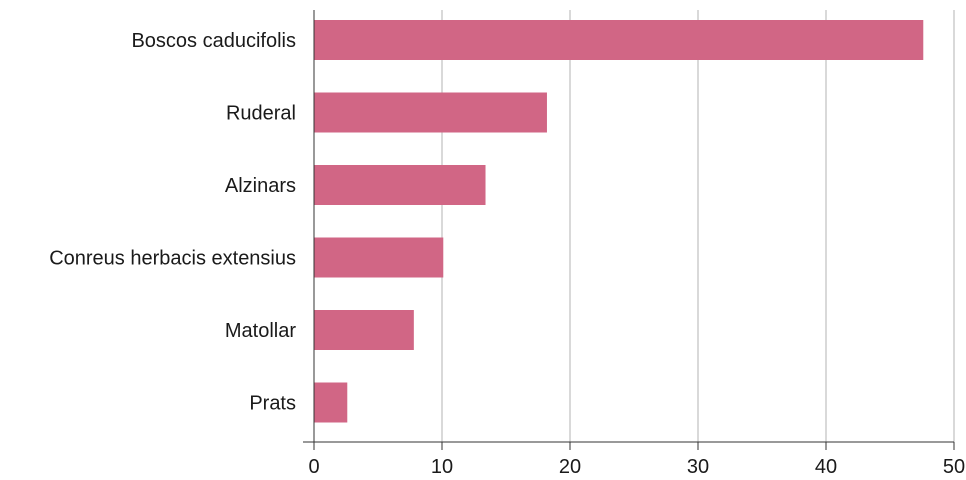 This screenshot has height=480, width=966. I want to click on category-label: Matollar, so click(260, 331).